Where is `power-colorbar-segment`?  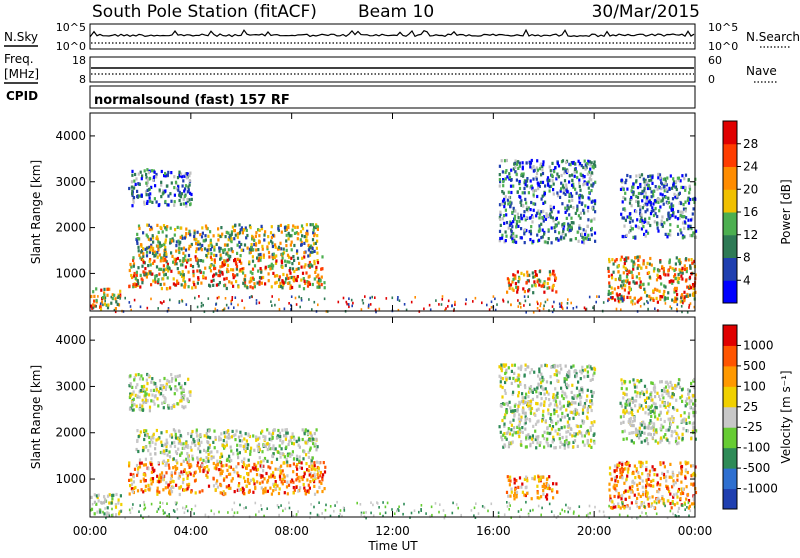 power-colorbar-segment is located at coordinates (730, 200).